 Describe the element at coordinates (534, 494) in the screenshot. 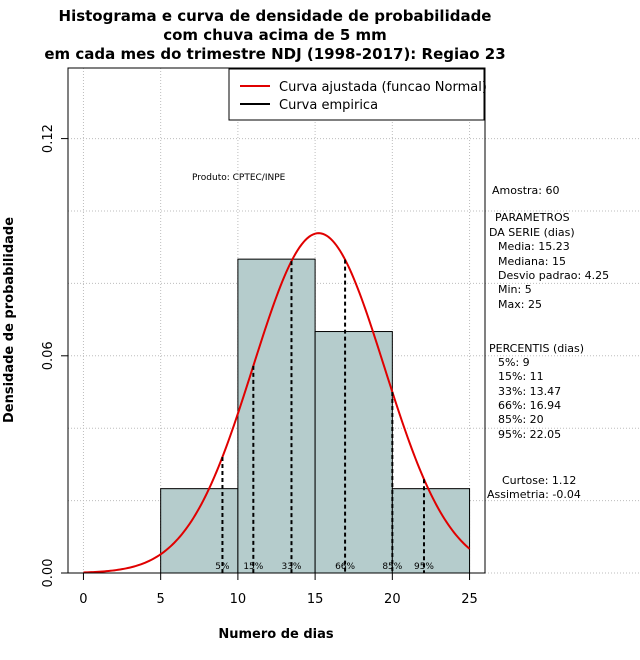

I see `assimetria: Assimetria: -0.04` at that location.